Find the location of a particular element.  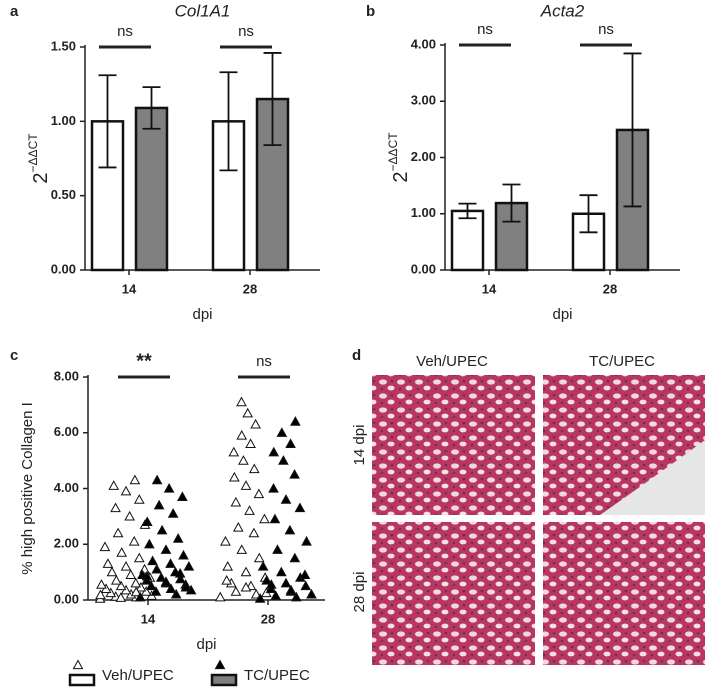

y-axis-label-base: % high positive Collagen I is located at coordinates (27, 488).